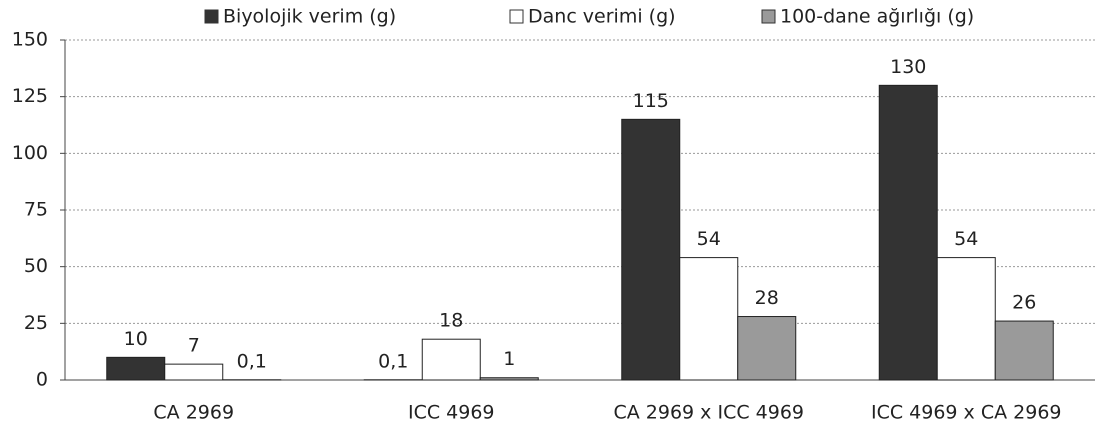  What do you see at coordinates (451, 321) in the screenshot?
I see `value-label: 18` at bounding box center [451, 321].